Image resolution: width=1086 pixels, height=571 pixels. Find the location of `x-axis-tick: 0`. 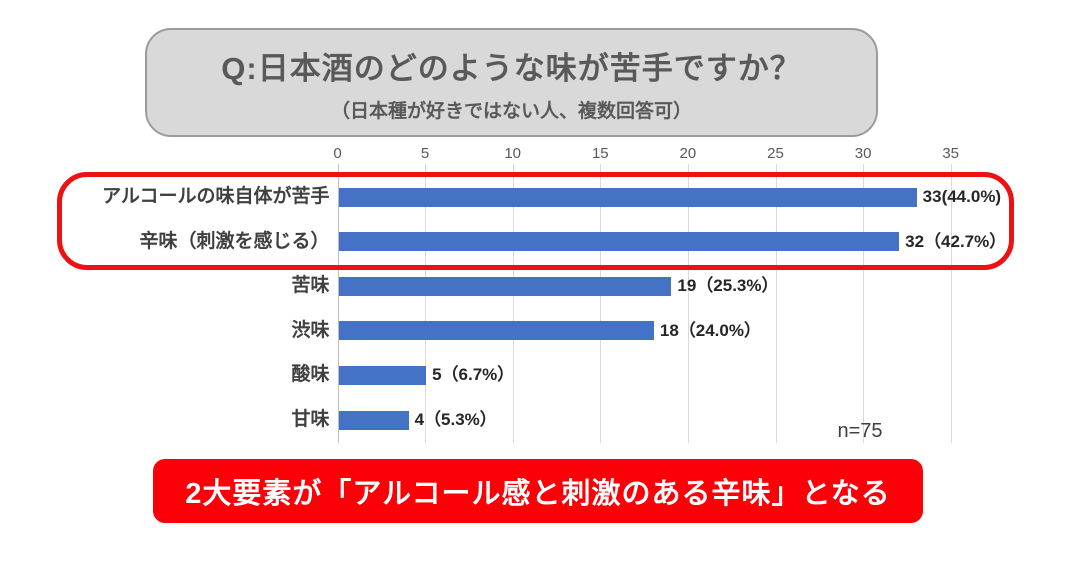

x-axis-tick: 0 is located at coordinates (337, 153).